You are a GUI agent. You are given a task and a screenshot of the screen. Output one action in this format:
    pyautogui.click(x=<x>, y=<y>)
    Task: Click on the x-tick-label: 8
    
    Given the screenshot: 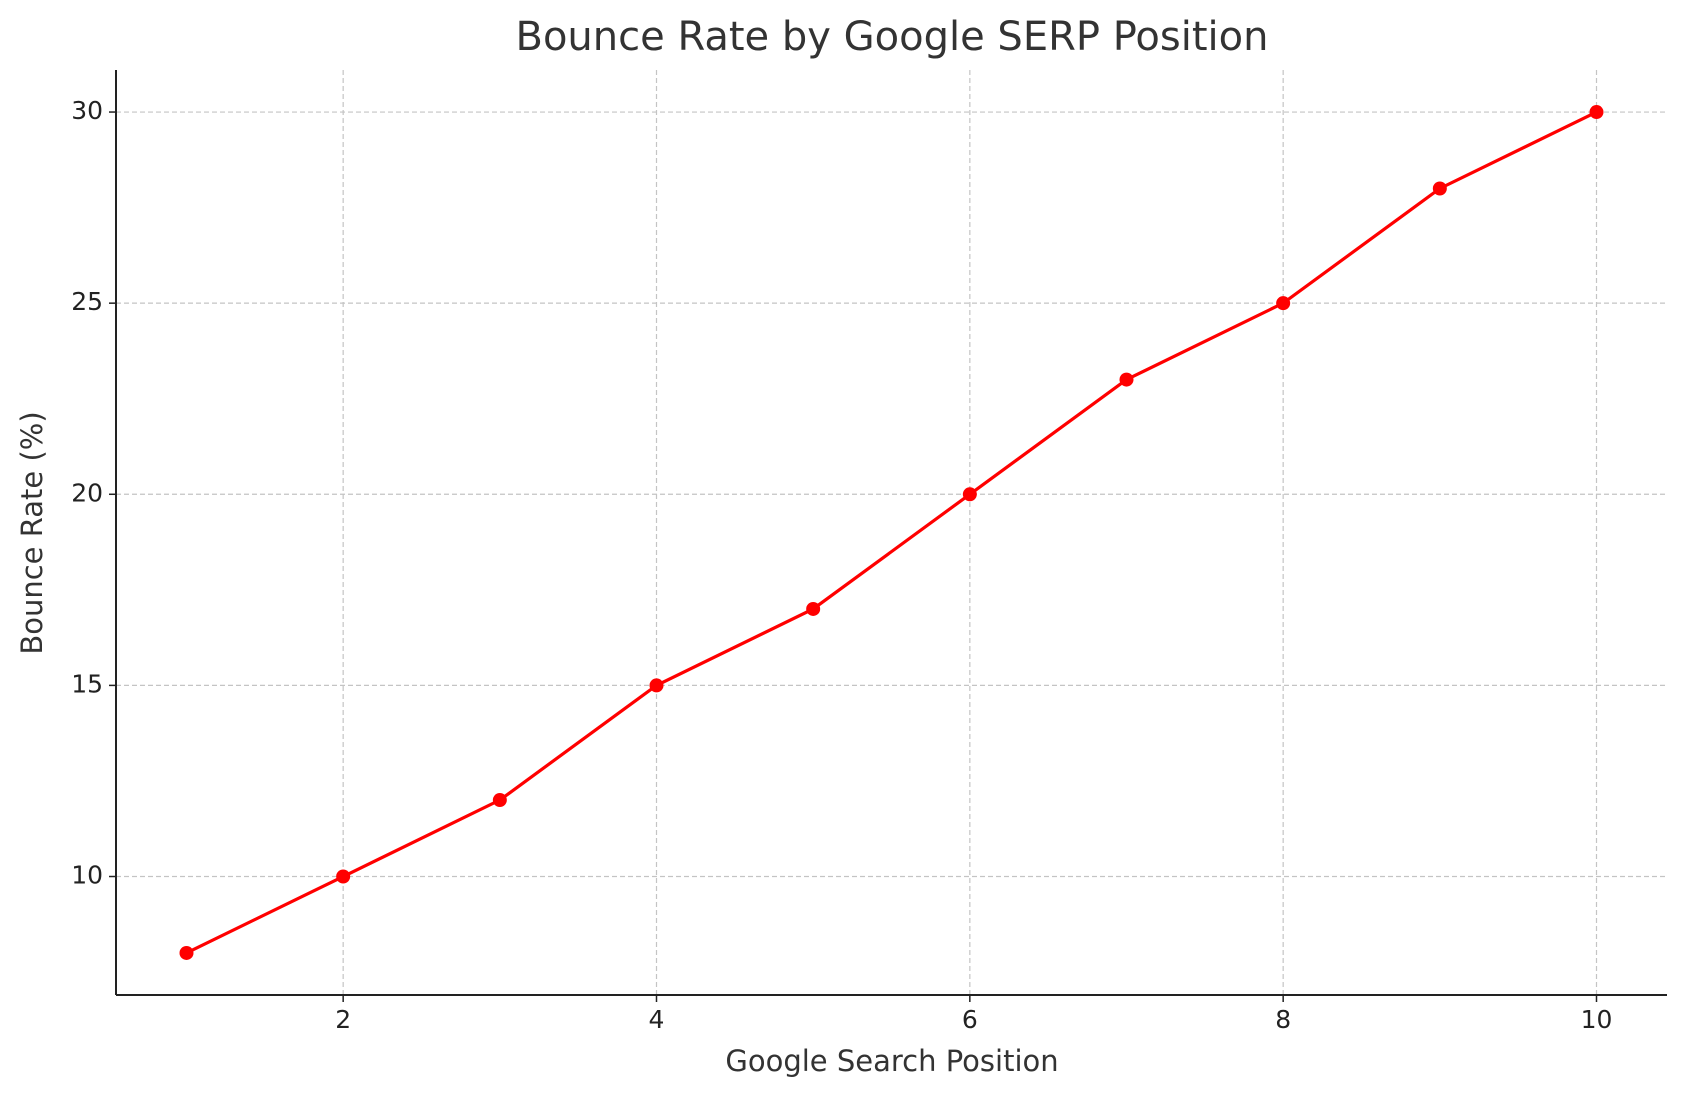 What is the action you would take?
    pyautogui.click(x=1283, y=1019)
    